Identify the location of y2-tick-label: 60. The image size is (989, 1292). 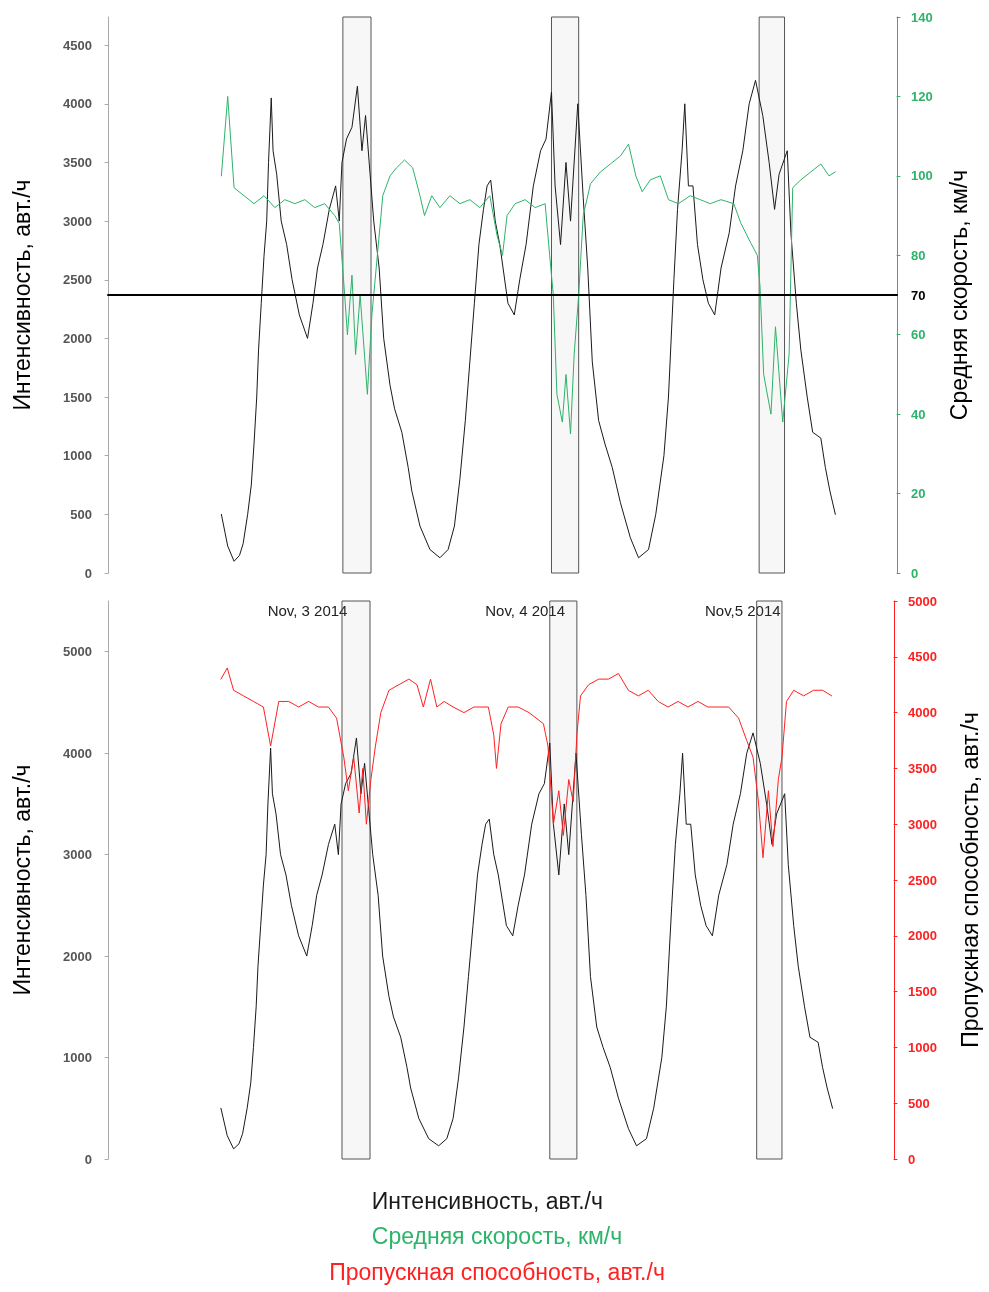
(918, 335).